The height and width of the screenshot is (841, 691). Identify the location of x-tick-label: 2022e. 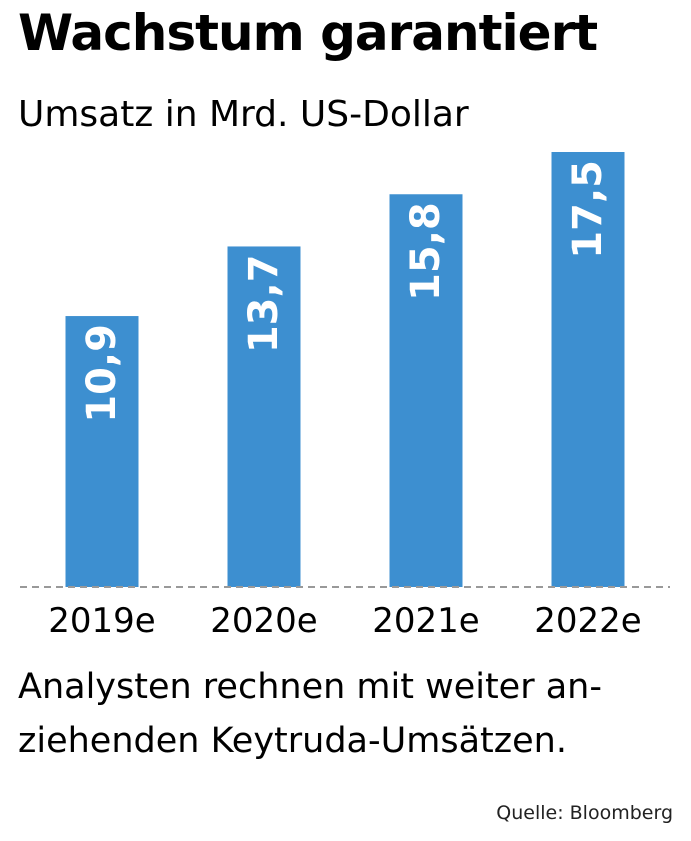
(587, 621).